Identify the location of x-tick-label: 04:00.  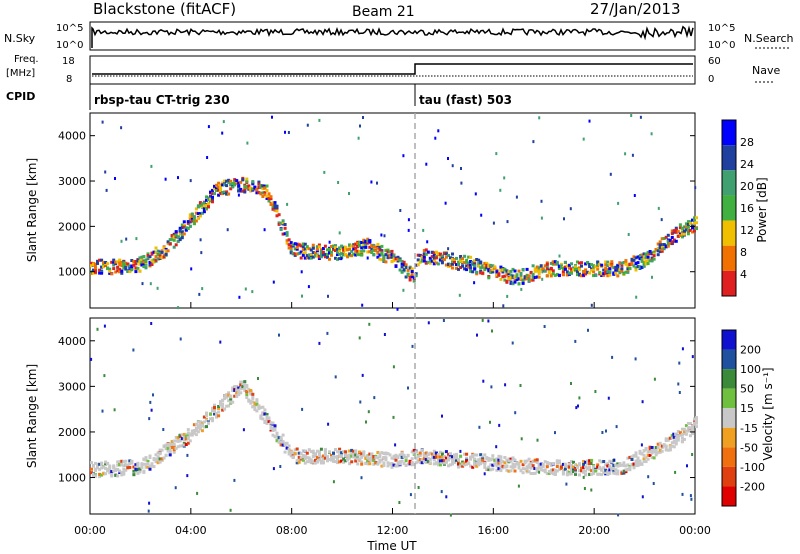
(191, 530).